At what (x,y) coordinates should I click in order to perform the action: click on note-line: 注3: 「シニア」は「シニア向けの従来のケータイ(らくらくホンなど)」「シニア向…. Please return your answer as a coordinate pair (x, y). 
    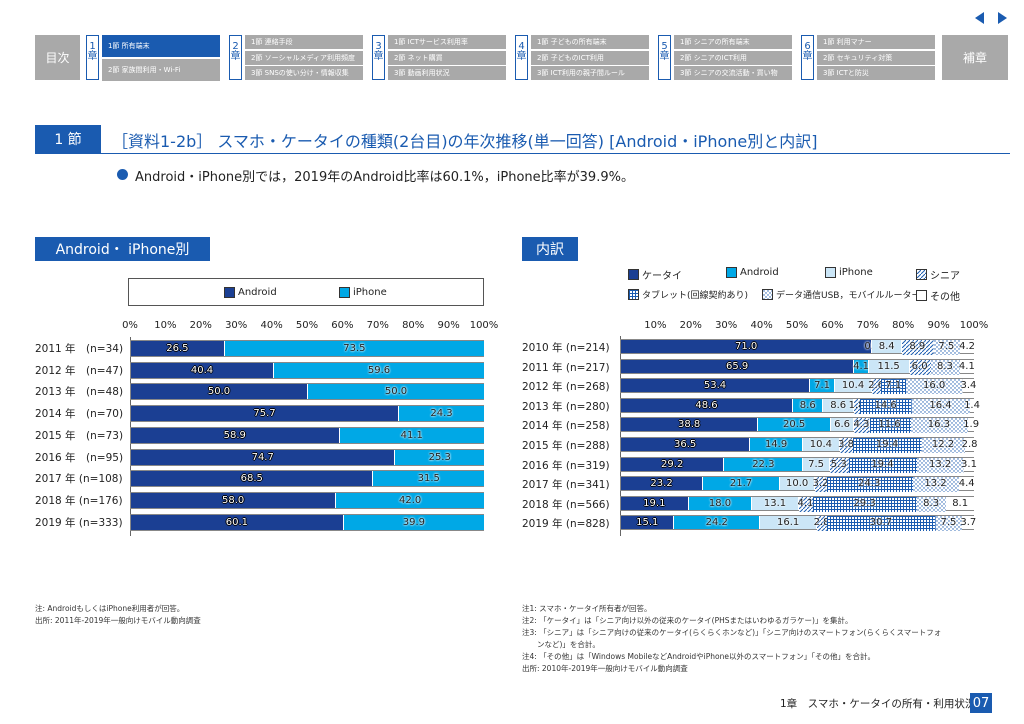
    Looking at the image, I should click on (732, 632).